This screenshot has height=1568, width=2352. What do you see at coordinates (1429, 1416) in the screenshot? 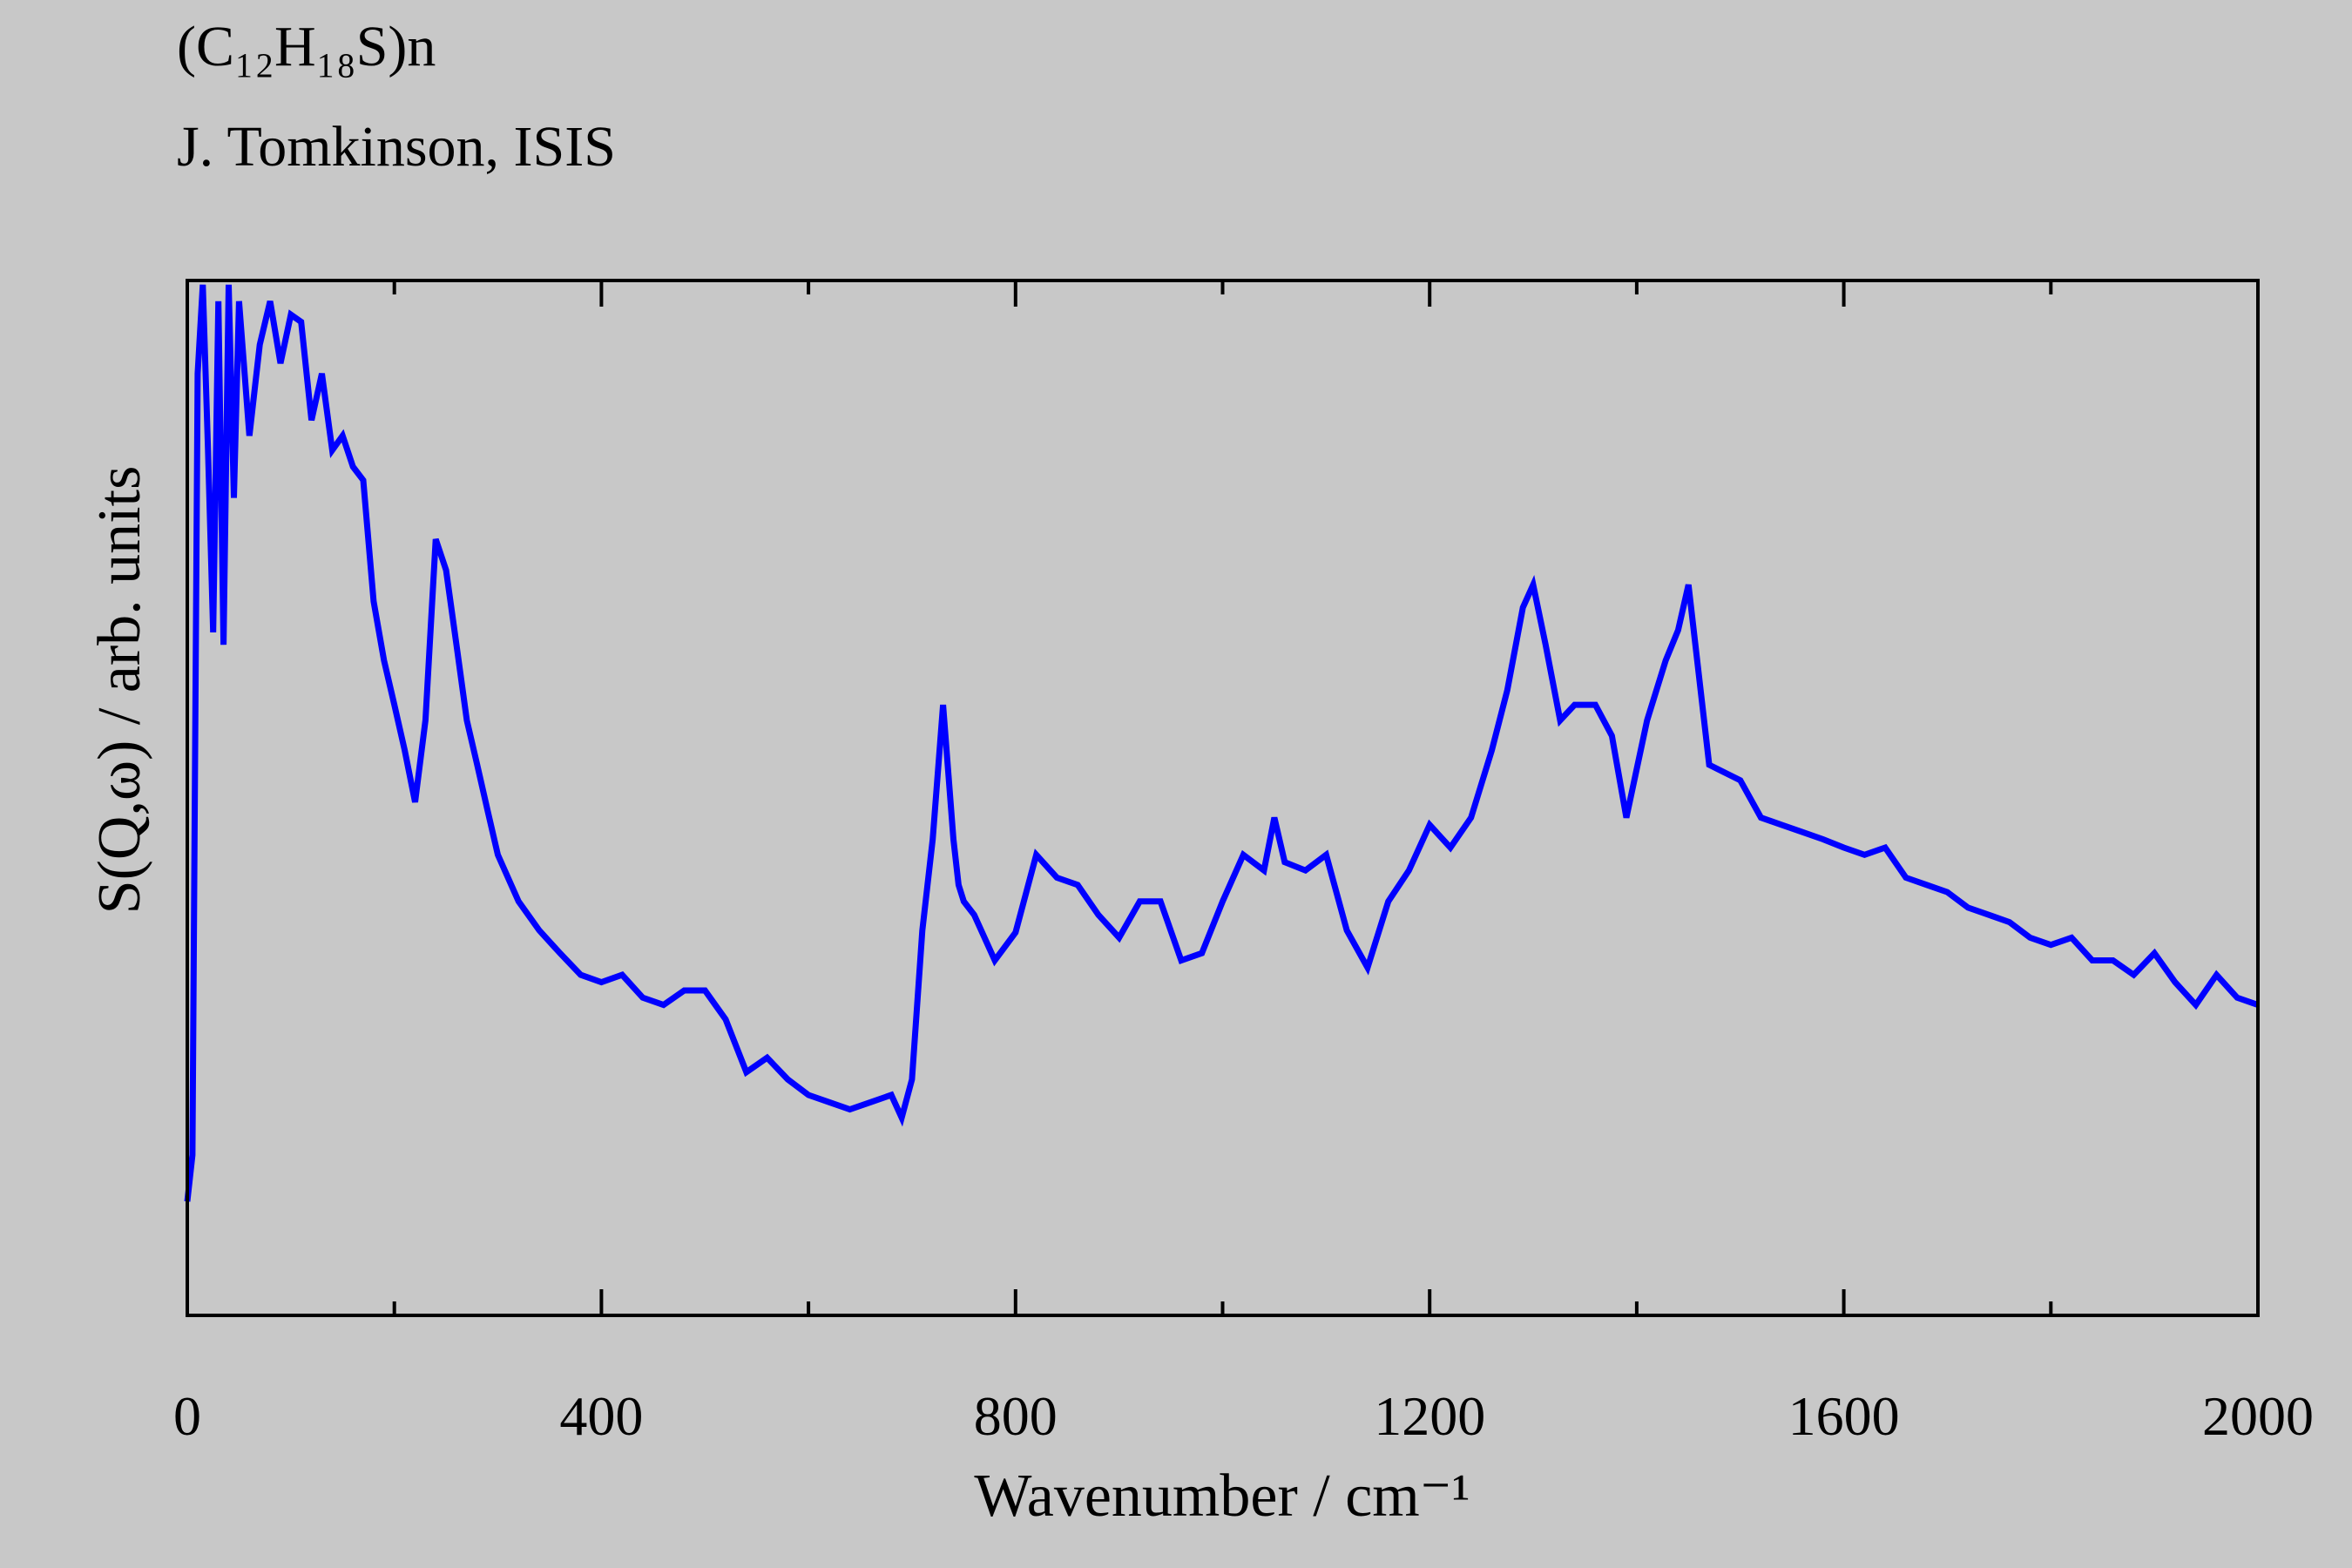
I see `x-tick-label: 1200` at bounding box center [1429, 1416].